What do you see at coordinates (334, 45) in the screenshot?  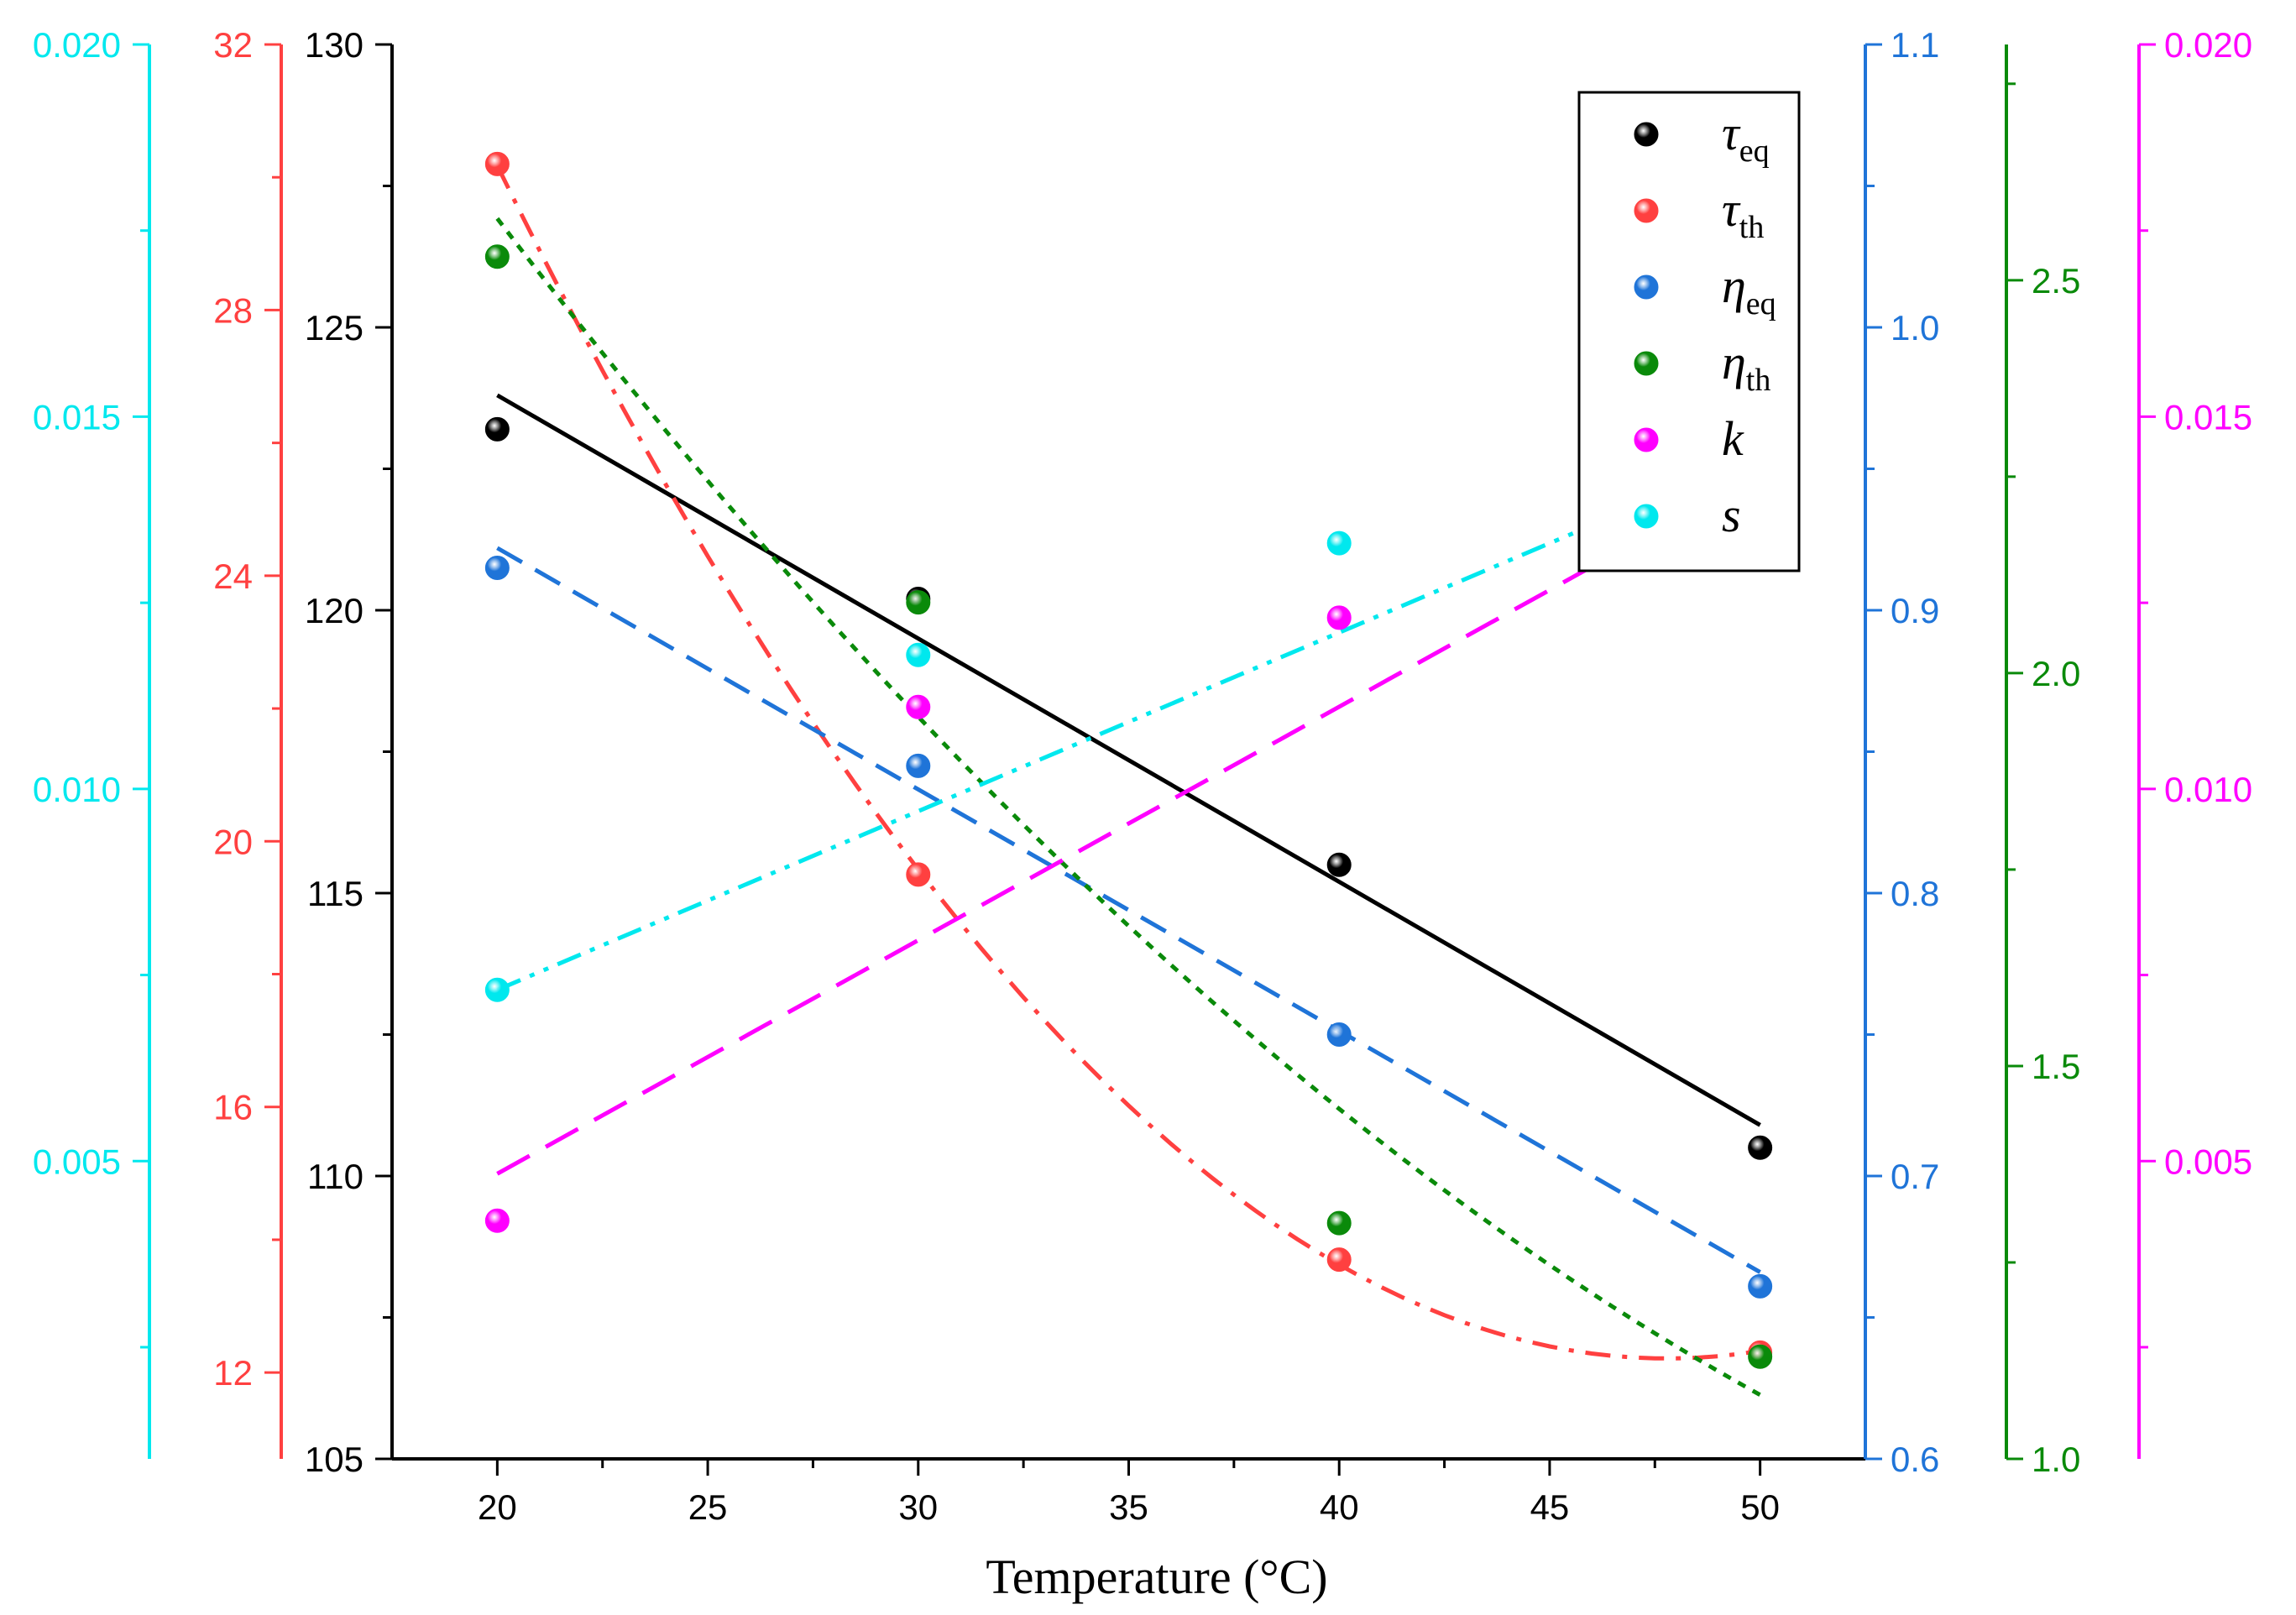 I see `left-main-tick-label: 130` at bounding box center [334, 45].